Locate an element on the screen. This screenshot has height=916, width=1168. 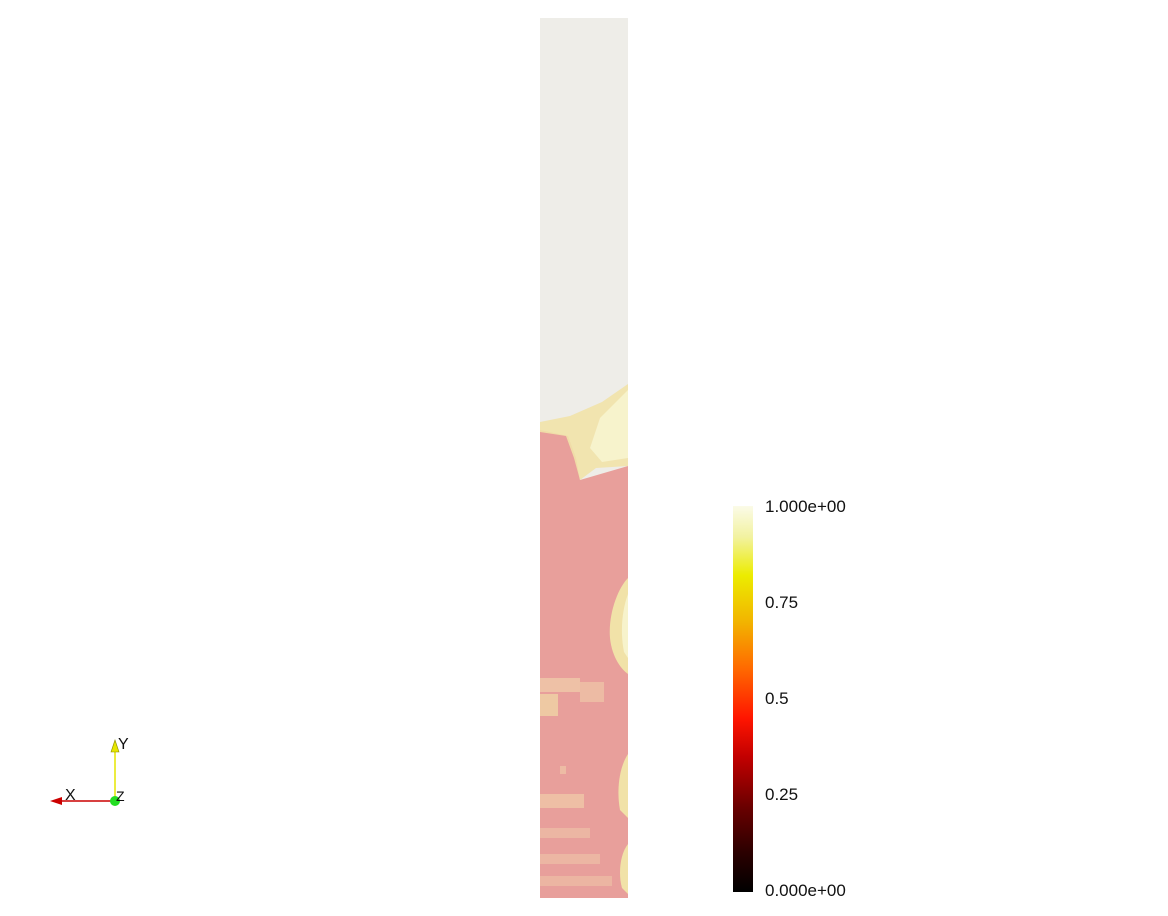
z-axis-dot-icon is located at coordinates (115, 801).